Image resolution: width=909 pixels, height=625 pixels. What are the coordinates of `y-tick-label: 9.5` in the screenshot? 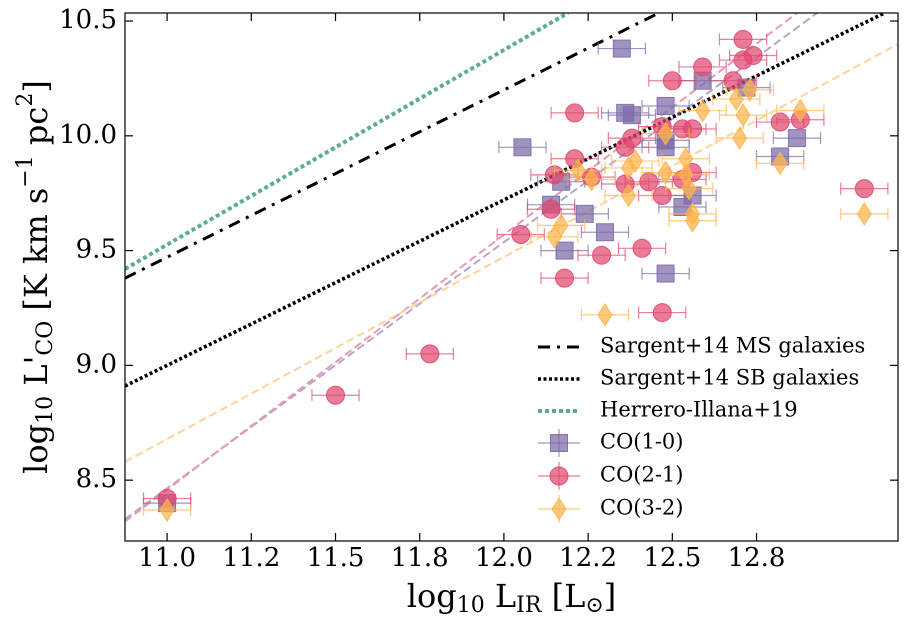 It's located at (96, 250).